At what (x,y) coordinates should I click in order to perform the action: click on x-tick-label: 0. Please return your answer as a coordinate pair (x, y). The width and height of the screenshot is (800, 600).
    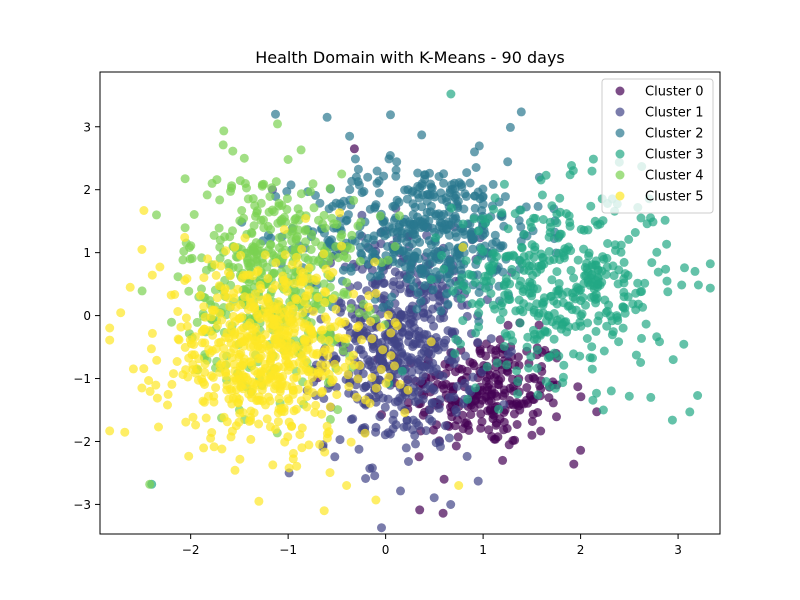
    Looking at the image, I should click on (386, 550).